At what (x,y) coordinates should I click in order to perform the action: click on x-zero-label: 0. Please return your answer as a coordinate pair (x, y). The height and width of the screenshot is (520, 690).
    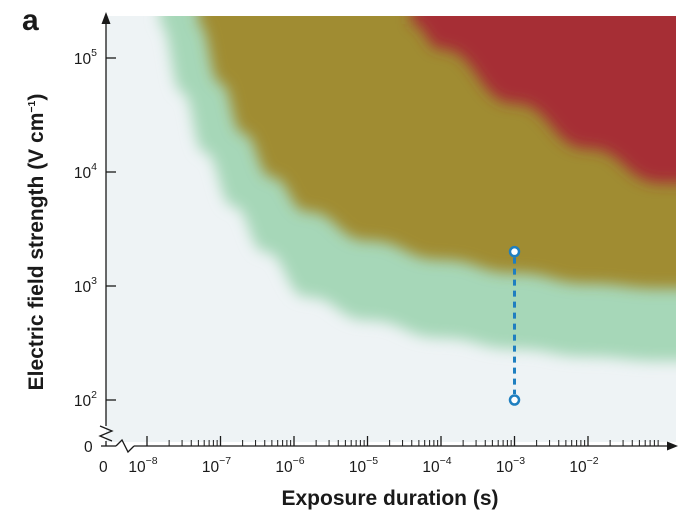
    Looking at the image, I should click on (103, 467).